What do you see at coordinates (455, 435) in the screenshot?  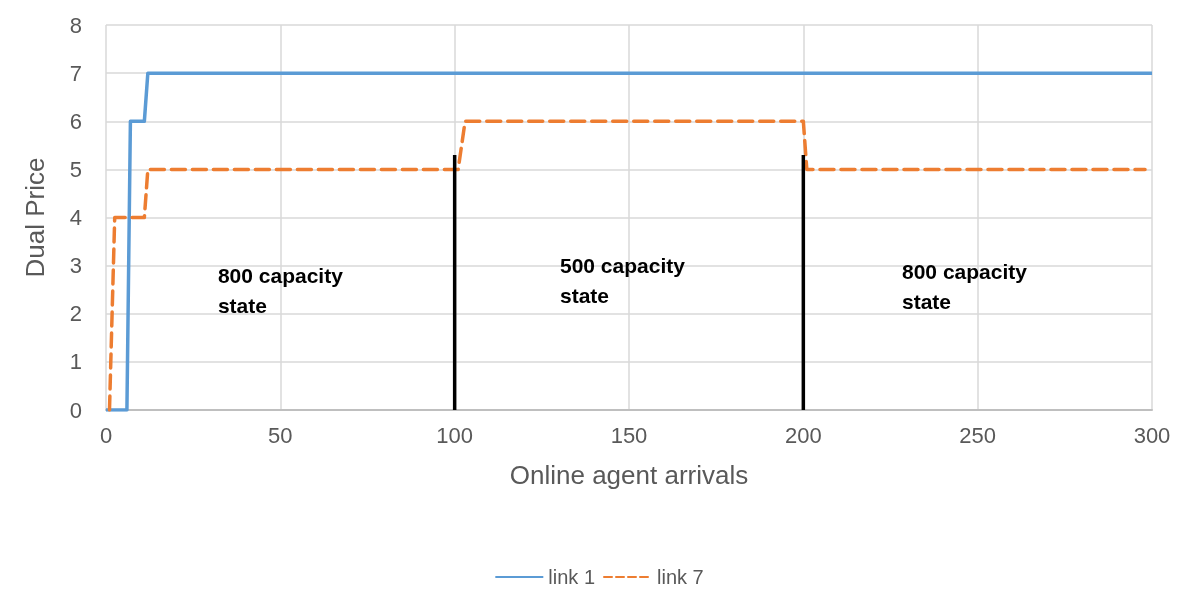 I see `x-tick-label: 100` at bounding box center [455, 435].